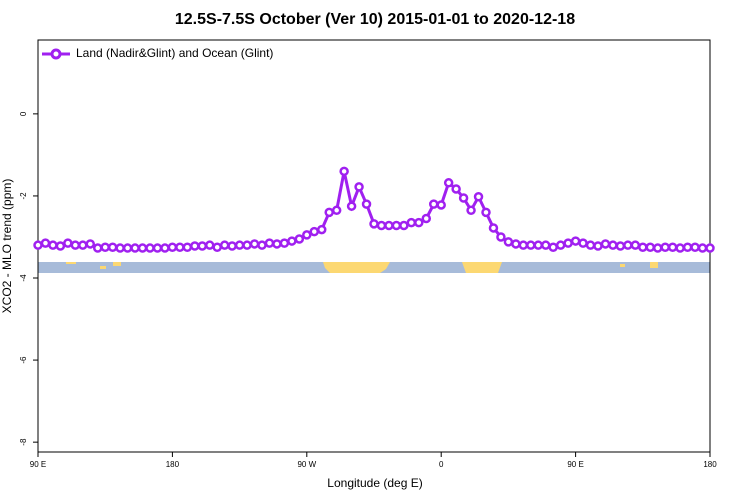  Describe the element at coordinates (7, 246) in the screenshot. I see `y-axis-label: XCO2 - MLO trend (ppm)` at that location.